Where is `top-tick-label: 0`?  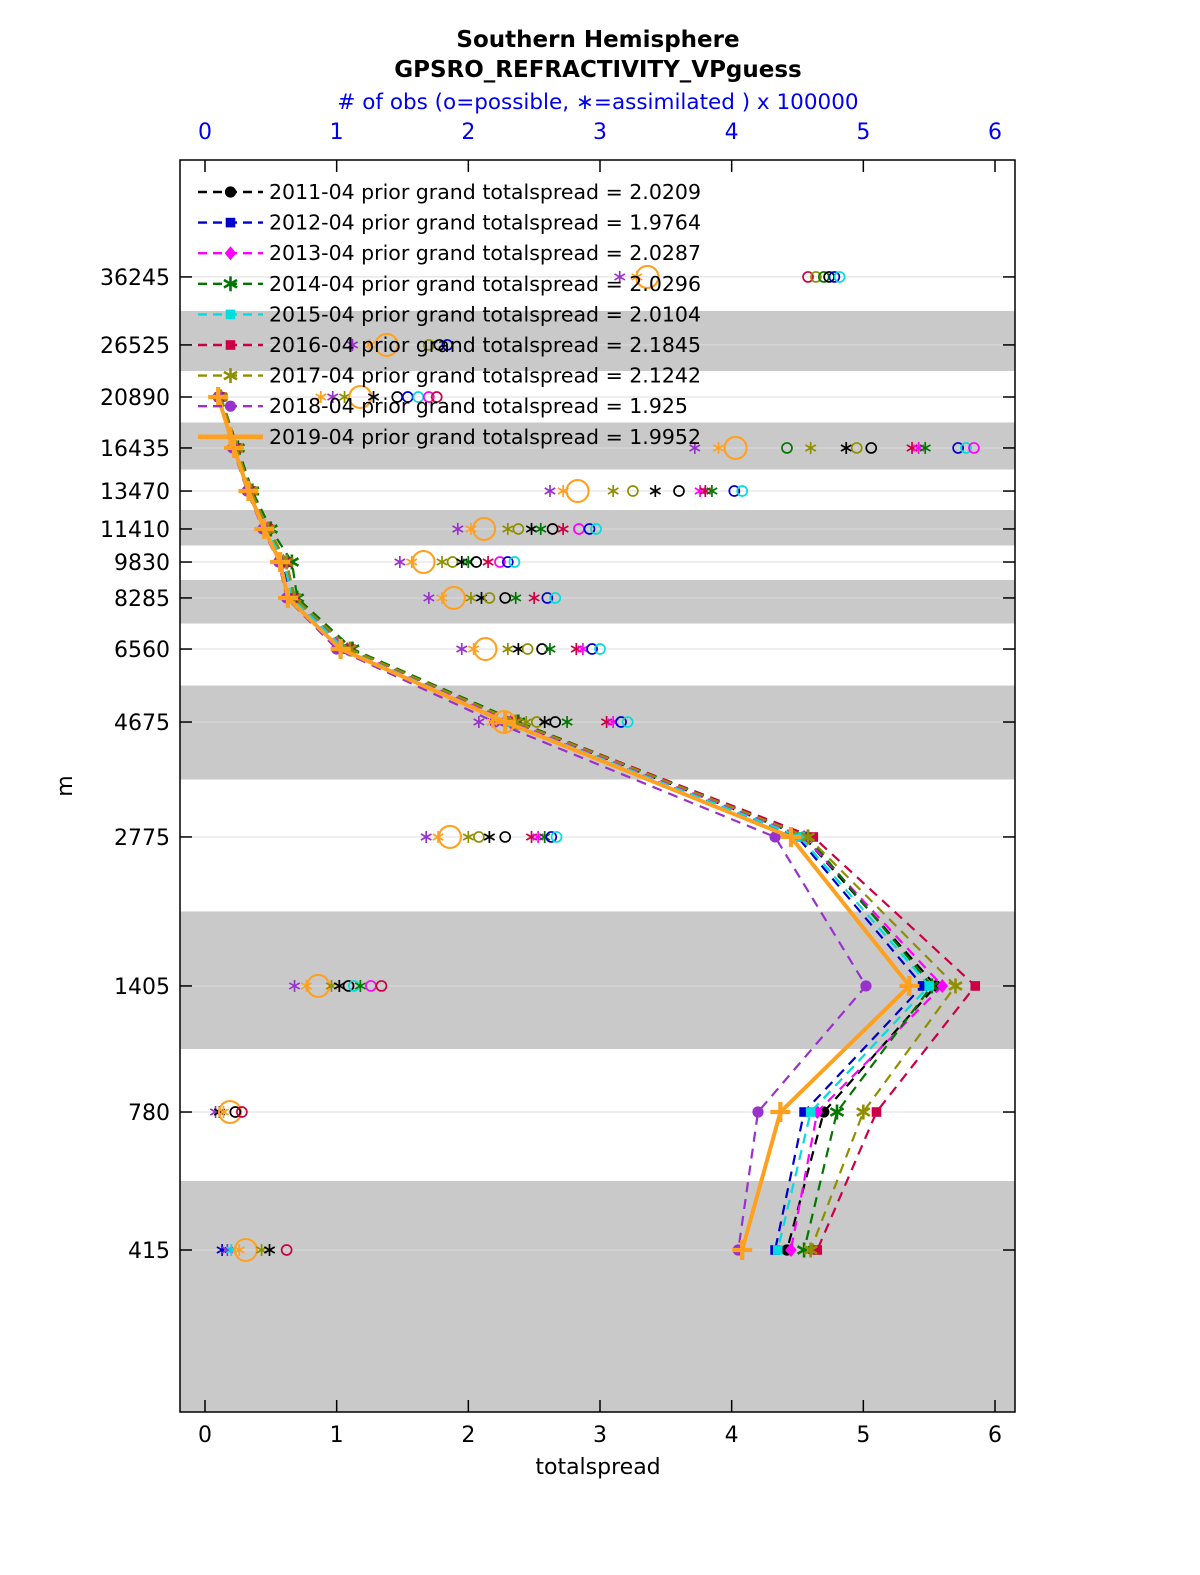
top-tick-label: 0 is located at coordinates (205, 132).